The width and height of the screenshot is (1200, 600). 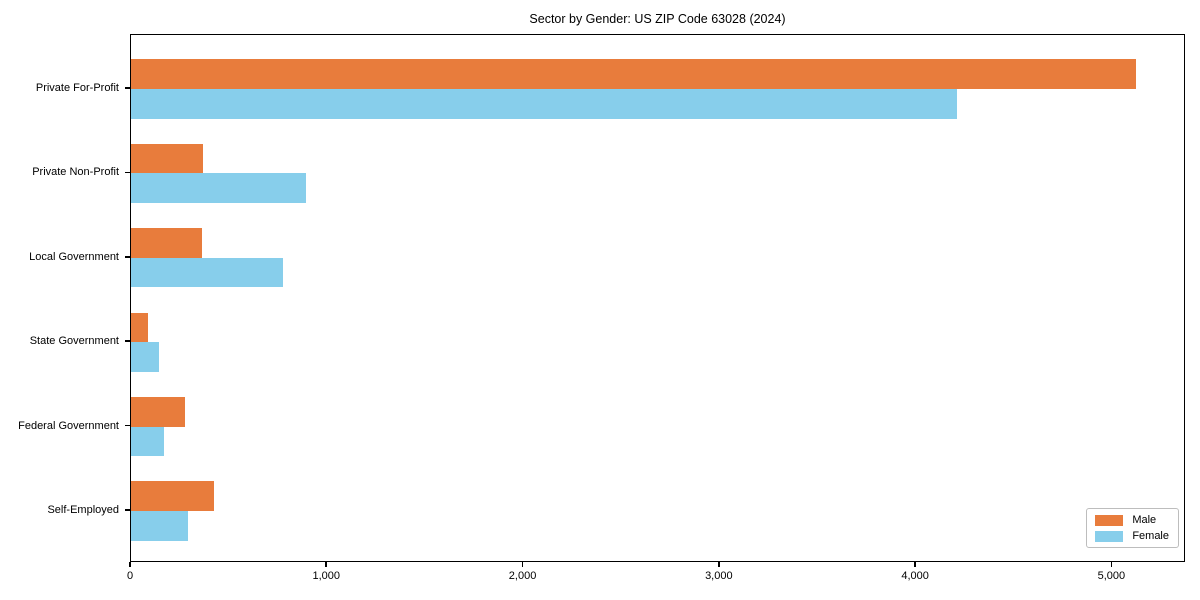 What do you see at coordinates (148, 441) in the screenshot?
I see `bar-female-federal-government` at bounding box center [148, 441].